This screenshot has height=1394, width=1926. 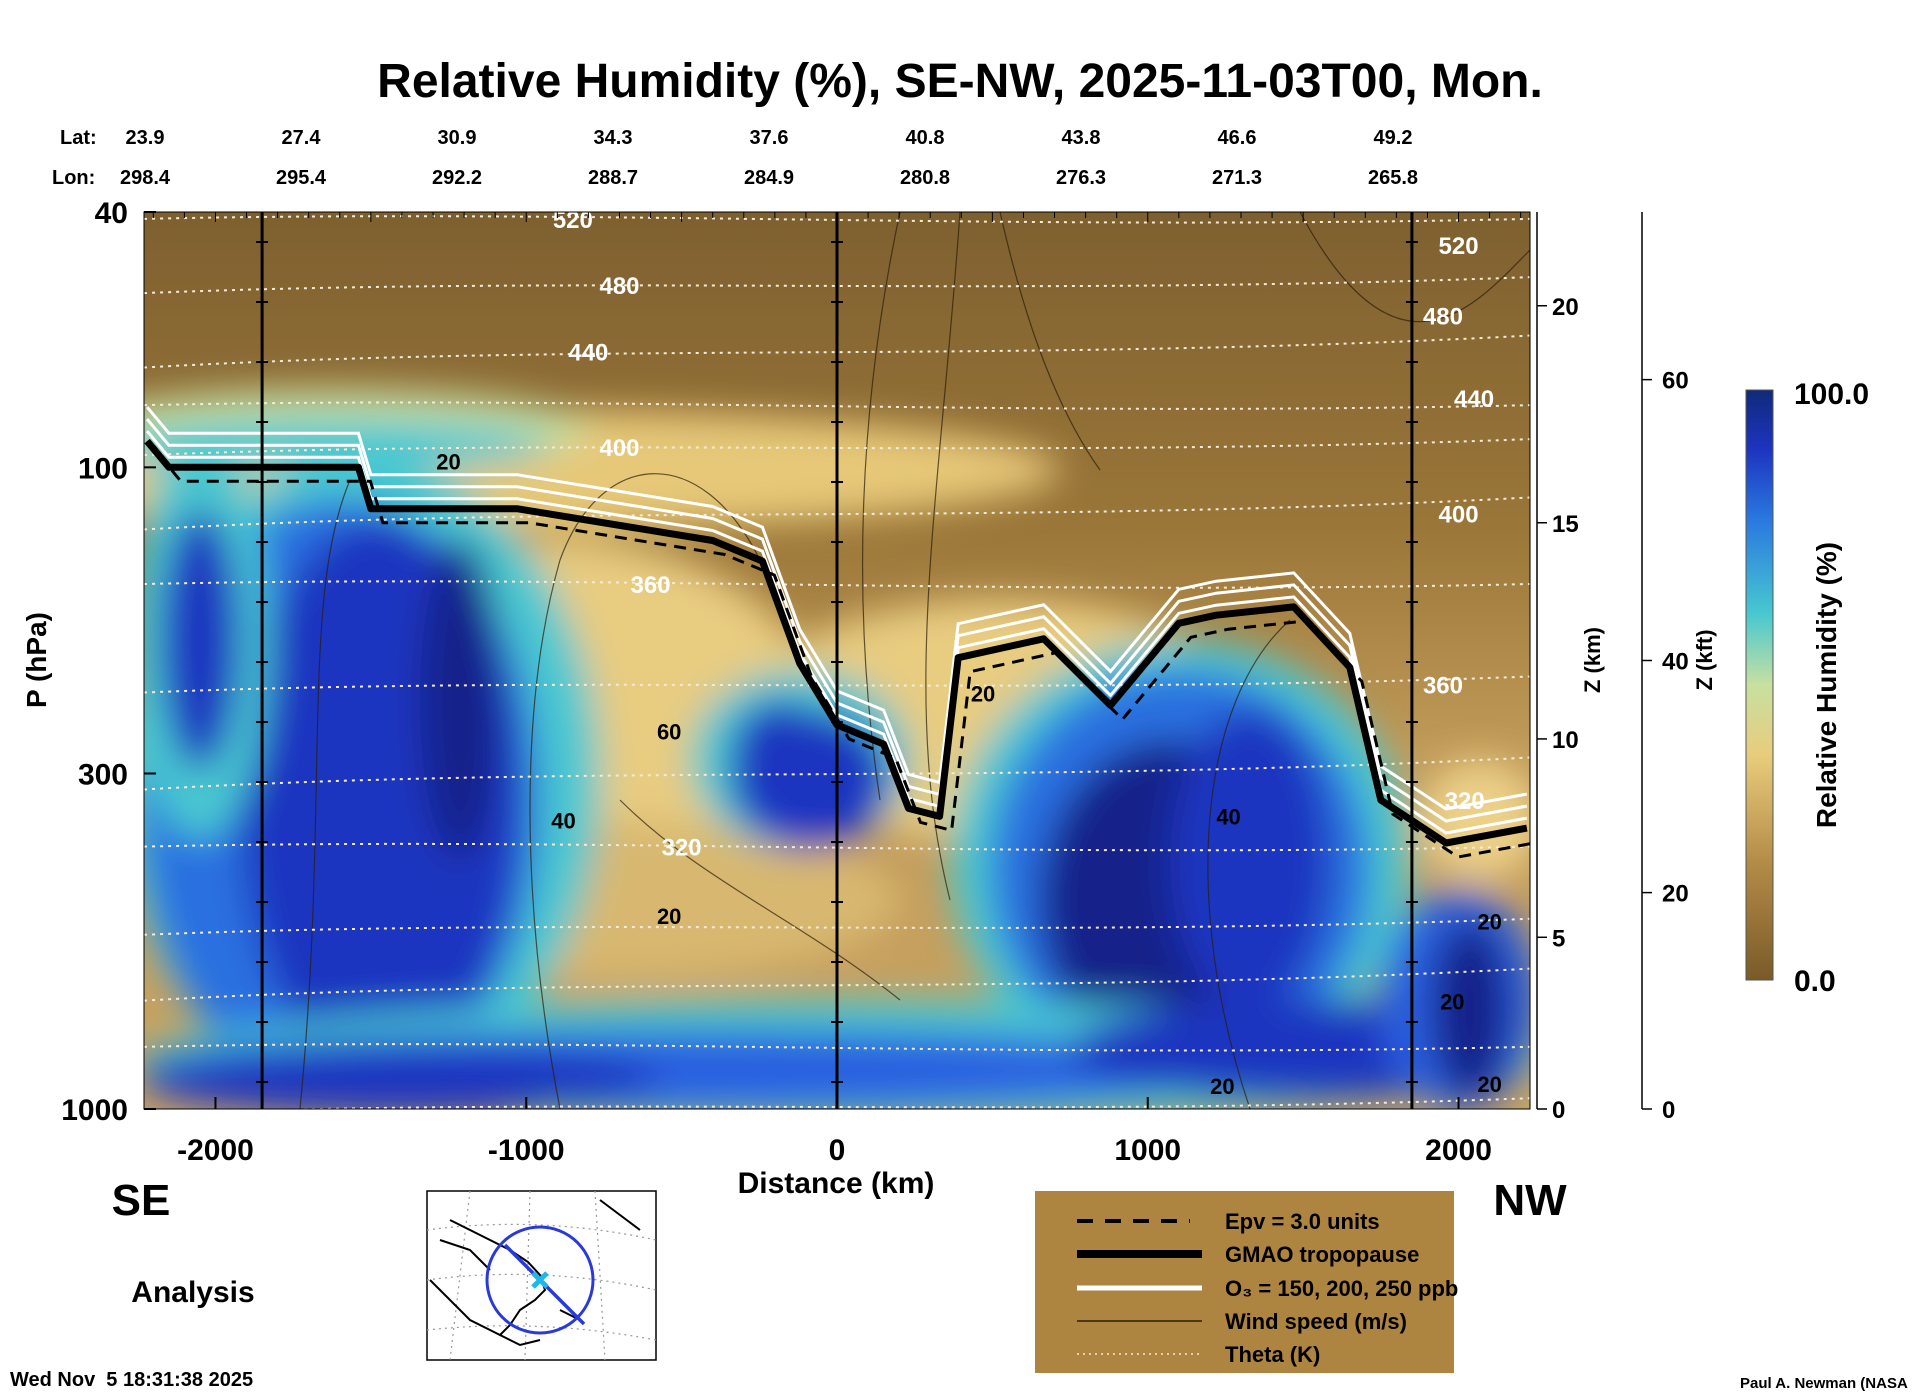 What do you see at coordinates (145, 138) in the screenshot?
I see `lat-value: 23.9` at bounding box center [145, 138].